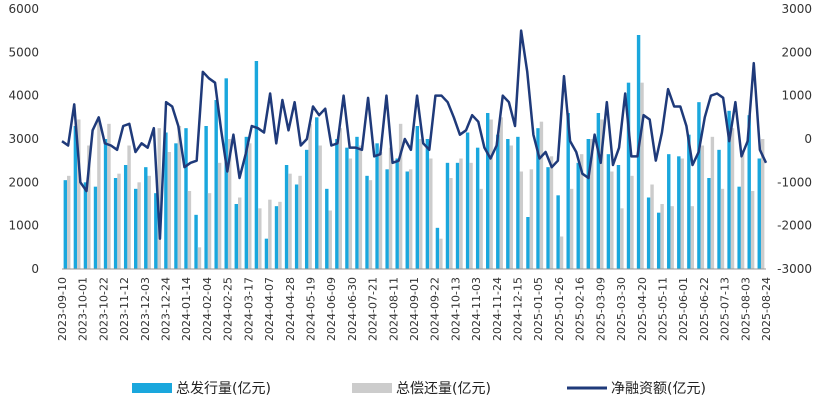  Describe the element at coordinates (186, 309) in the screenshot. I see `x-tick-label: 2024-01-14` at that location.